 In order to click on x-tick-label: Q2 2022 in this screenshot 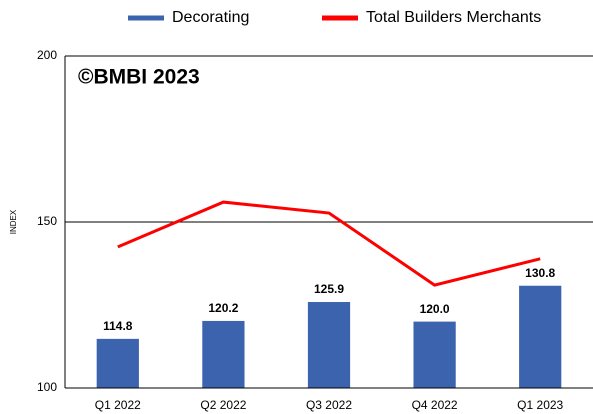, I will do `click(223, 405)`.